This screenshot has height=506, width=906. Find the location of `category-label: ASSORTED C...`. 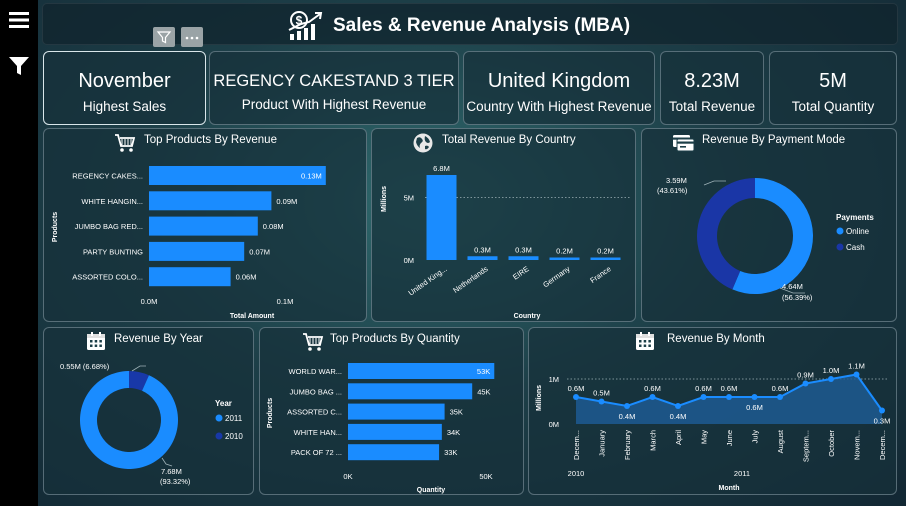

category-label: ASSORTED C... is located at coordinates (314, 412).